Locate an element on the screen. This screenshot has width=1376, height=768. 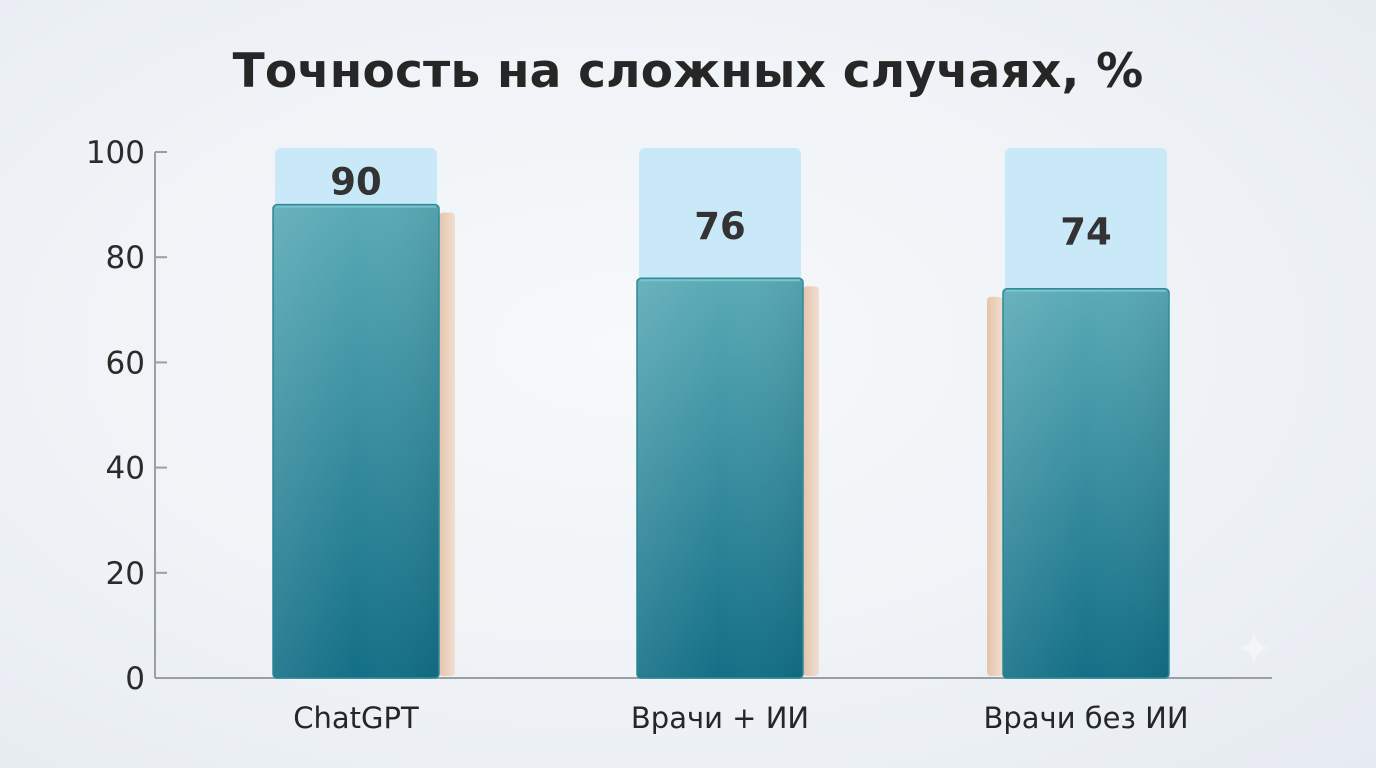
y-tick-label: 20 is located at coordinates (125, 574).